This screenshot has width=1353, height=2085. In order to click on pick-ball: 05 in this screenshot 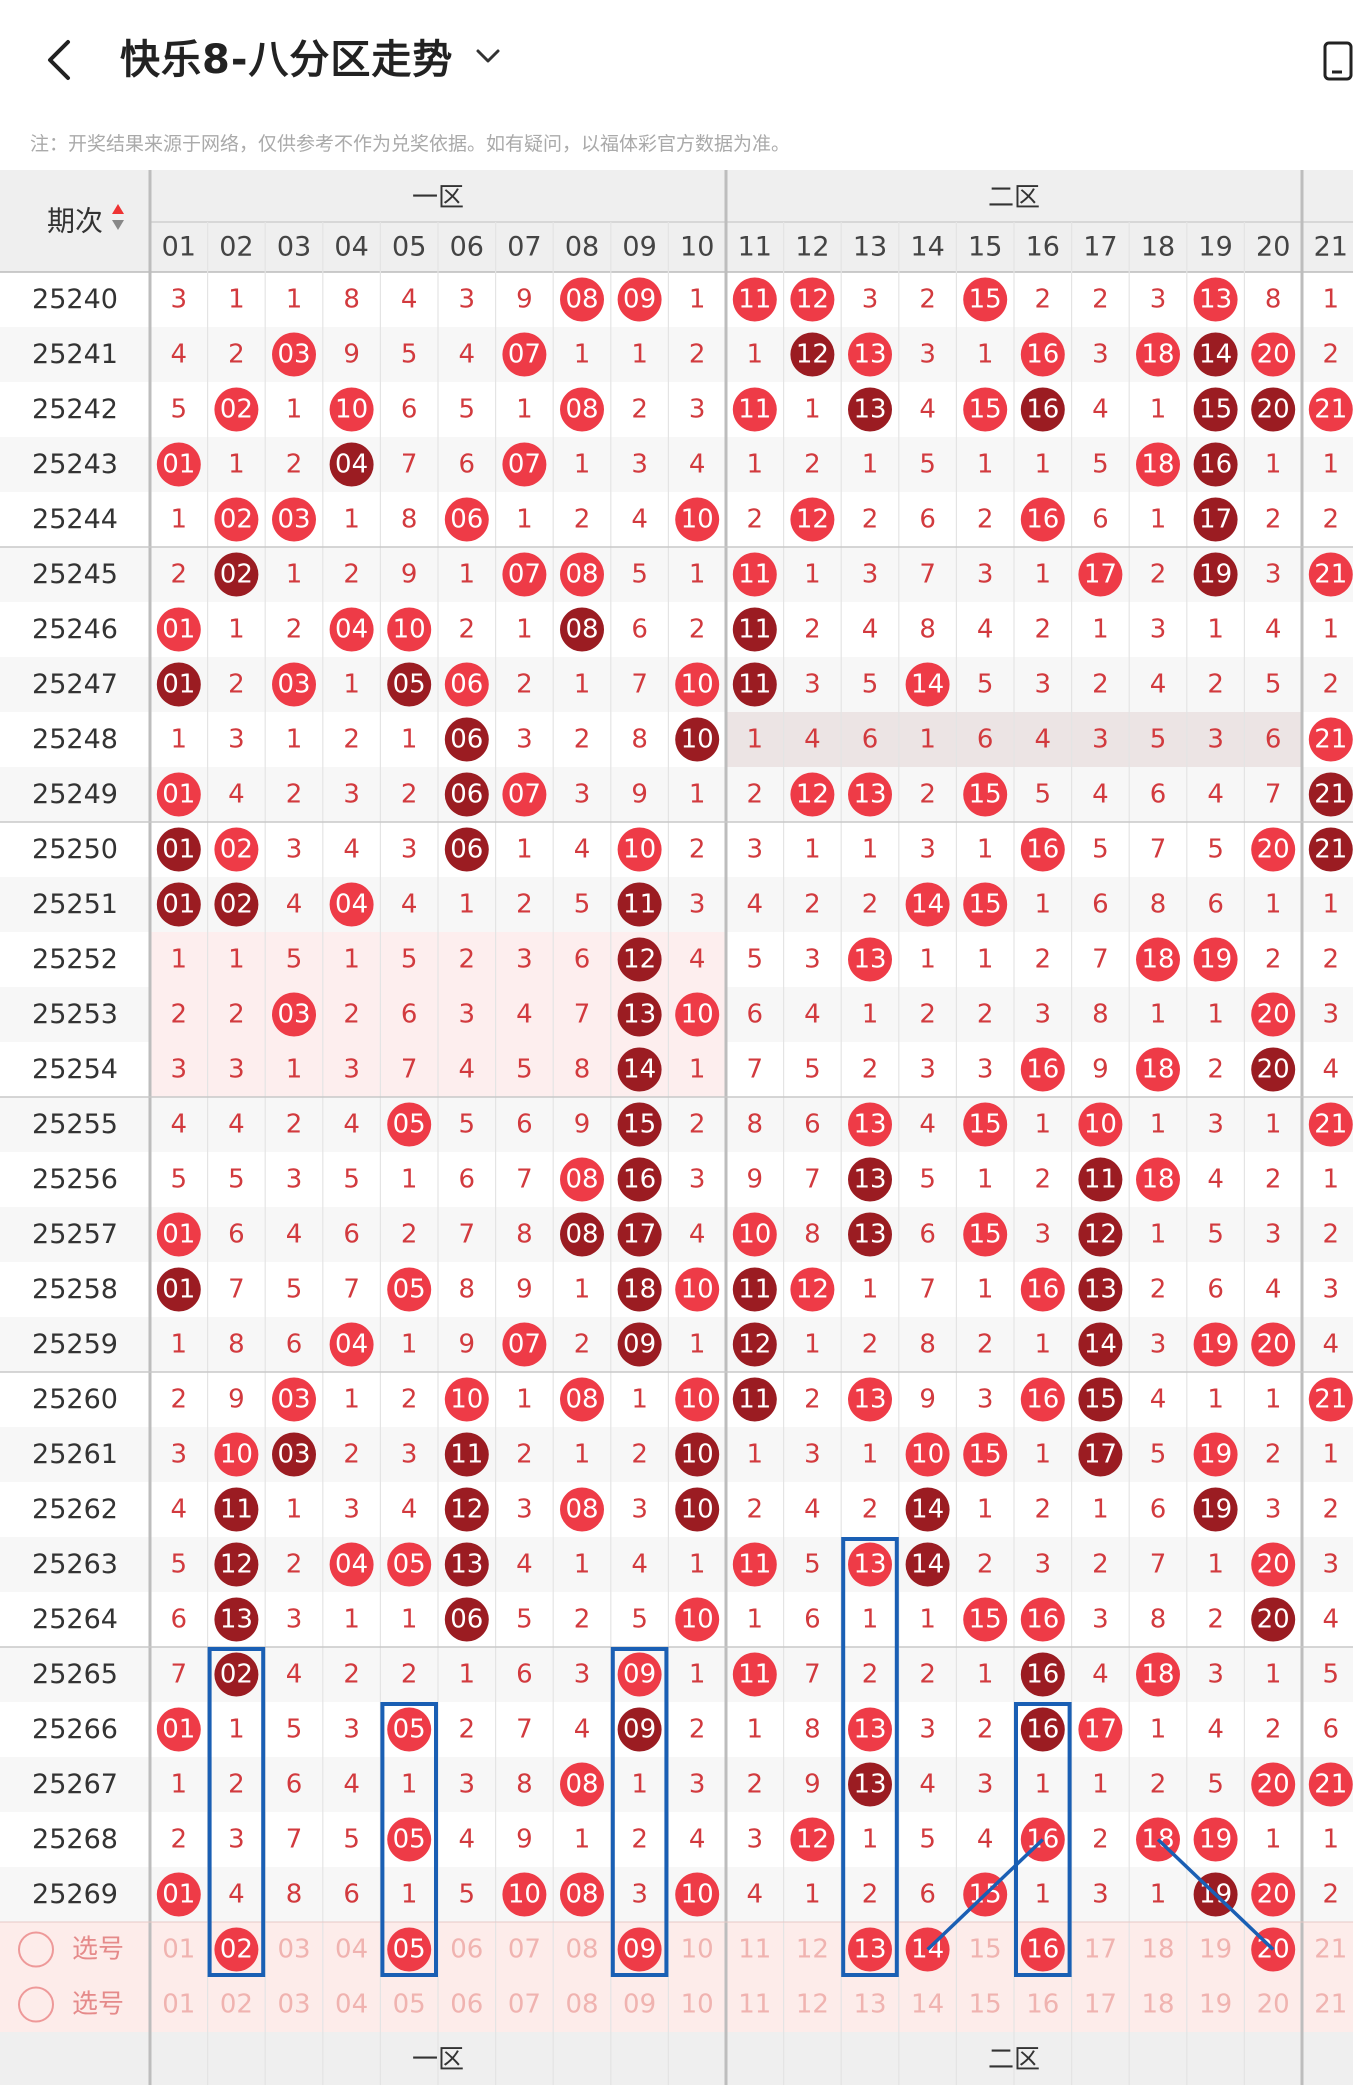, I will do `click(409, 1949)`.